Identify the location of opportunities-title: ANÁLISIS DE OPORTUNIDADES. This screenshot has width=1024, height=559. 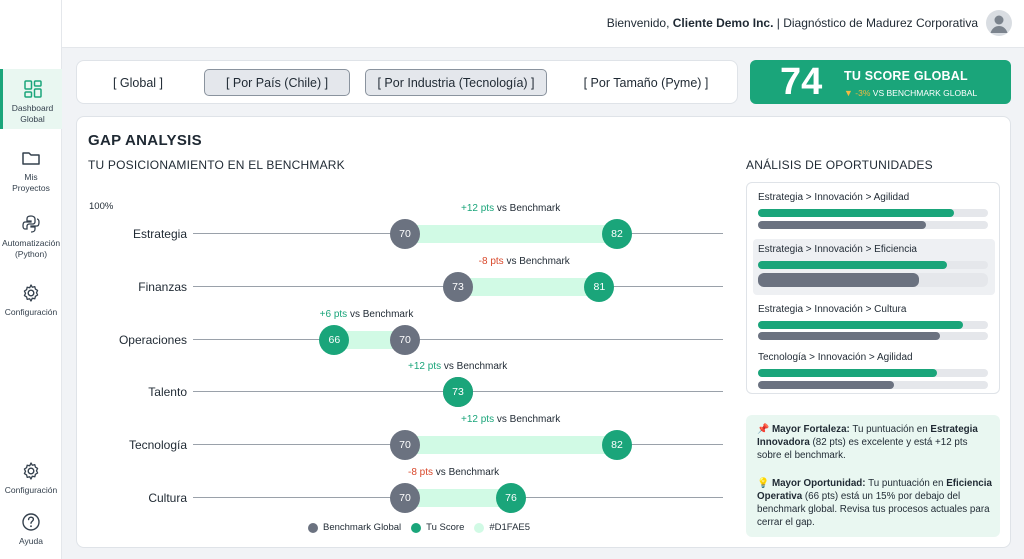
(839, 165).